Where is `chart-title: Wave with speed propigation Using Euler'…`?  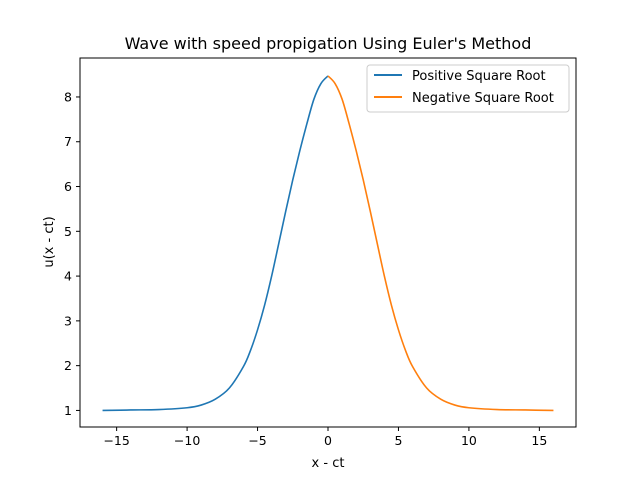 chart-title: Wave with speed propigation Using Euler'… is located at coordinates (328, 43).